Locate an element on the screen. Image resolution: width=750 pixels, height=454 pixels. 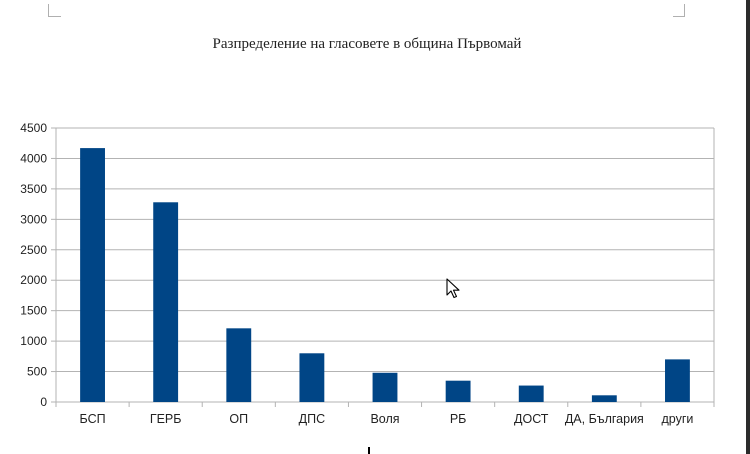
y-tick-label: 2500 is located at coordinates (33, 250).